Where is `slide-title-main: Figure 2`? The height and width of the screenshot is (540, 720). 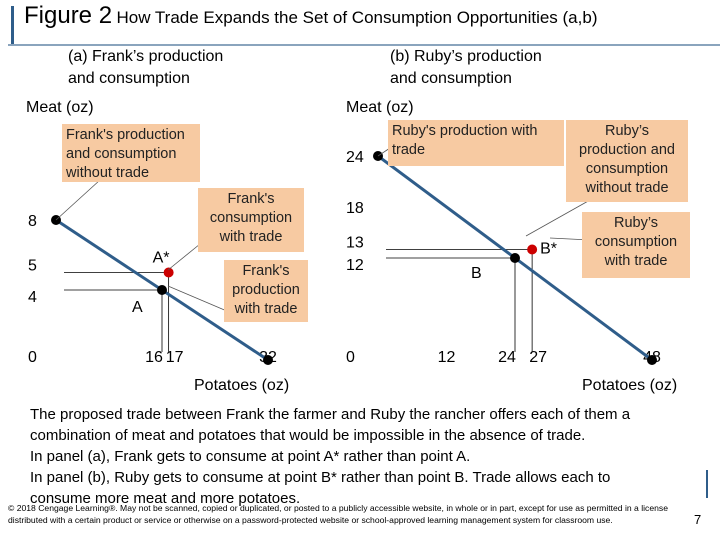 slide-title-main: Figure 2 is located at coordinates (68, 15).